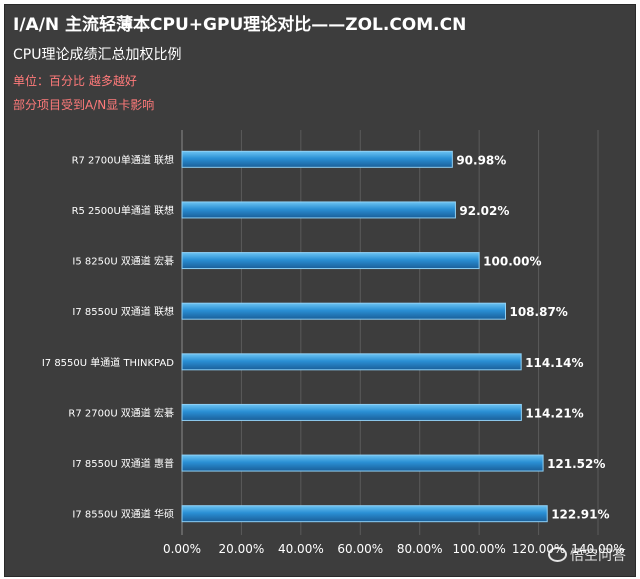  Describe the element at coordinates (123, 210) in the screenshot. I see `category-label: R5 2500U单通道 联想` at that location.